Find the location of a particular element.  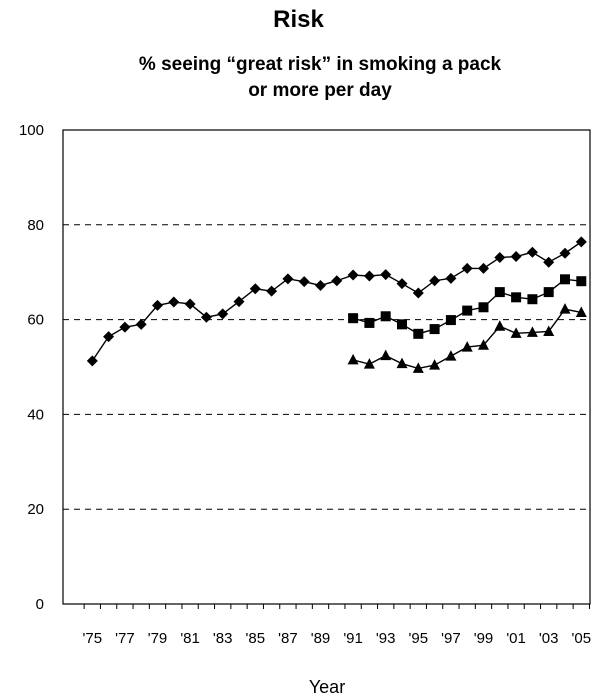

x-tick-label: '87 is located at coordinates (288, 638).